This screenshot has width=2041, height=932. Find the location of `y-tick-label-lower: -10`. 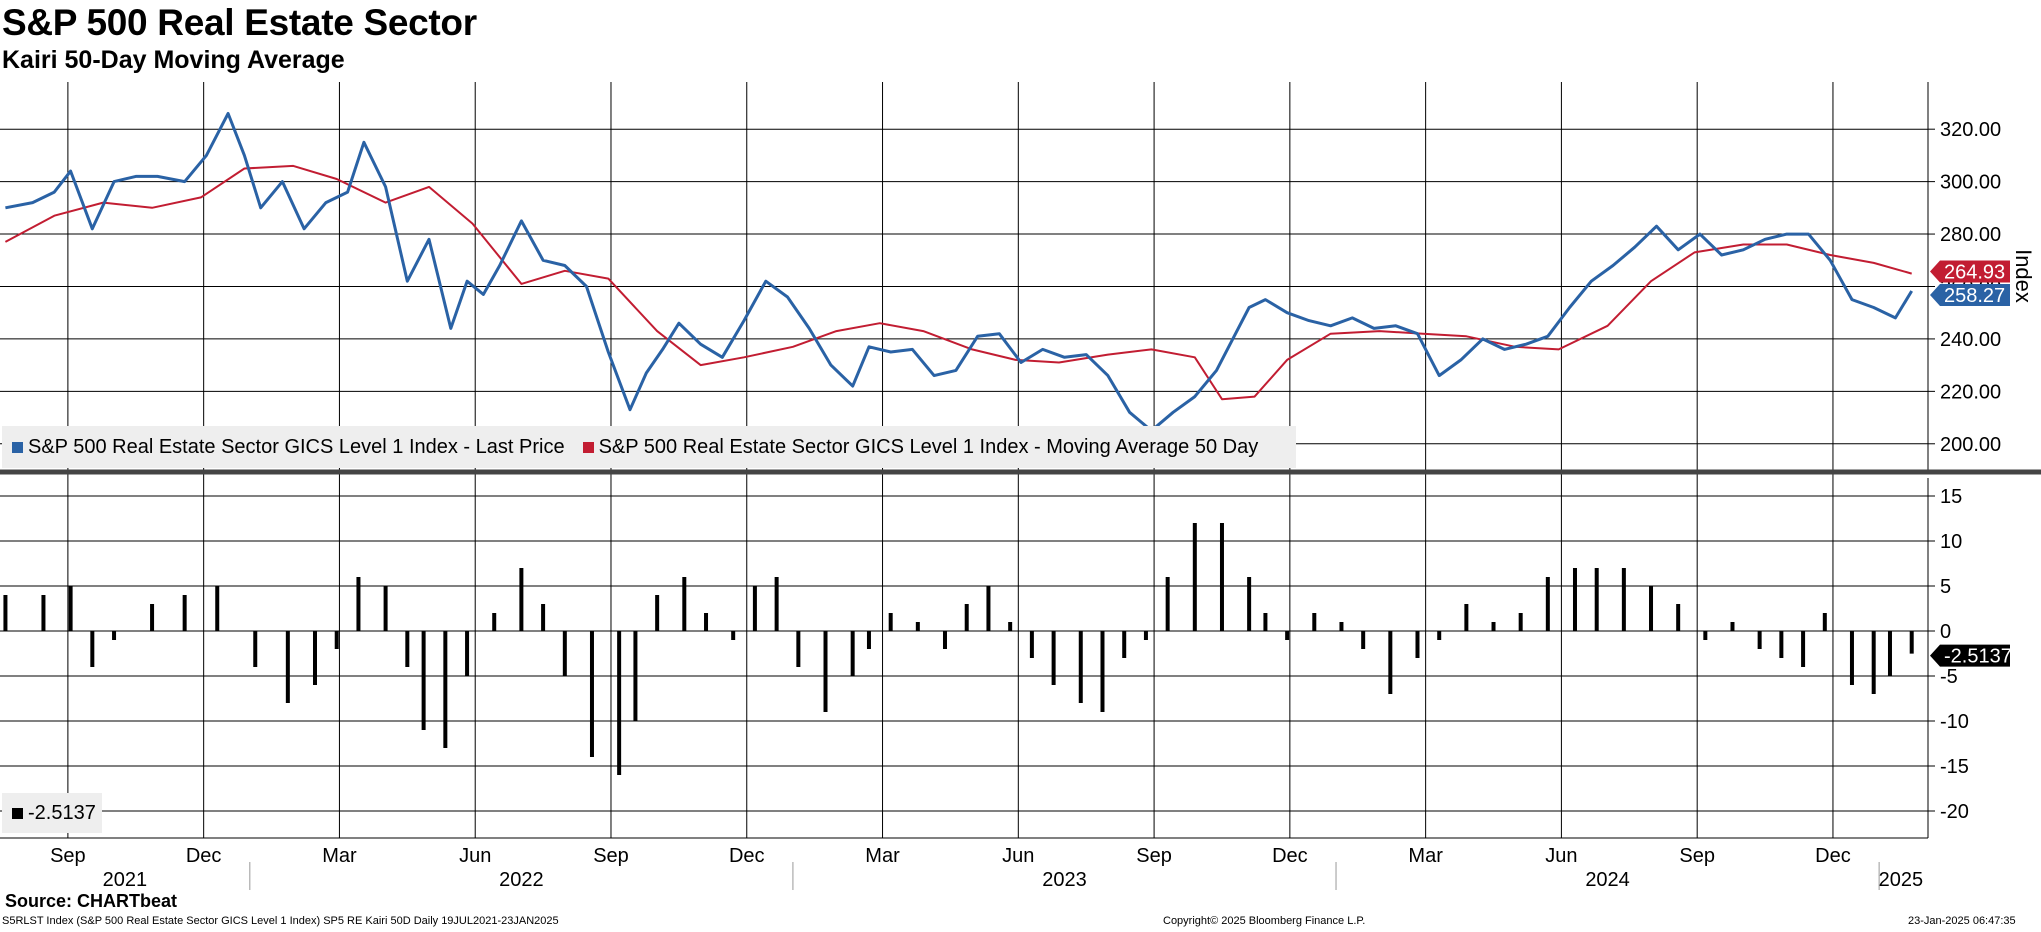

y-tick-label-lower: -10 is located at coordinates (1954, 722).